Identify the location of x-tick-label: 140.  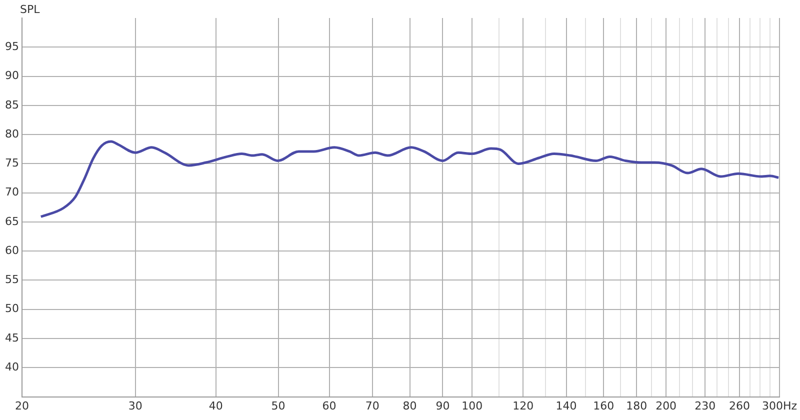
(566, 405).